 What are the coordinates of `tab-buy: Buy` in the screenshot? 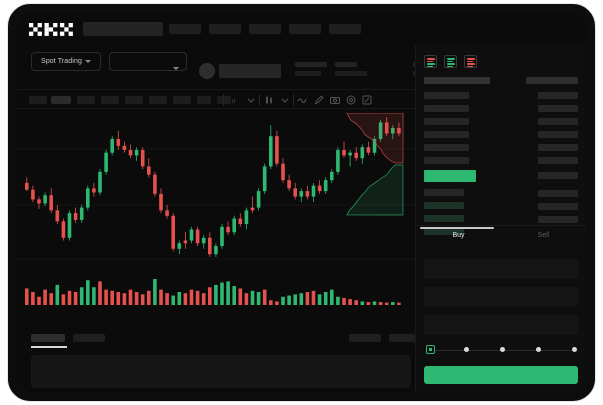 It's located at (458, 235).